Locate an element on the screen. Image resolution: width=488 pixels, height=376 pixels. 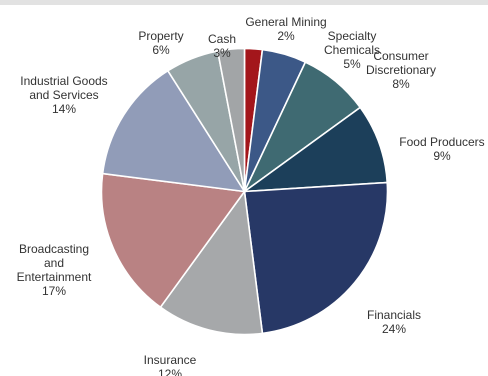
pie-label-insurance: Insurance 12% is located at coordinates (170, 364).